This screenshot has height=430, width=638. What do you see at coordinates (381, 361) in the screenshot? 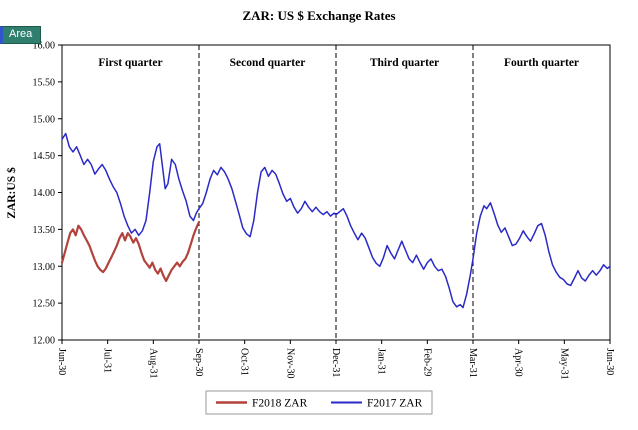
I see `x-tick-label: Jan-31` at bounding box center [381, 361].